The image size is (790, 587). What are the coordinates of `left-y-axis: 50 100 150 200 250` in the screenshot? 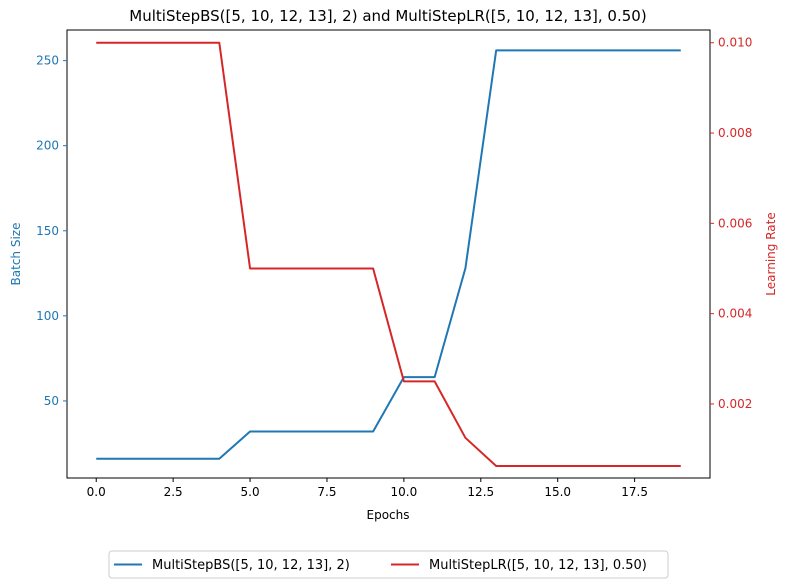 It's located at (51, 231).